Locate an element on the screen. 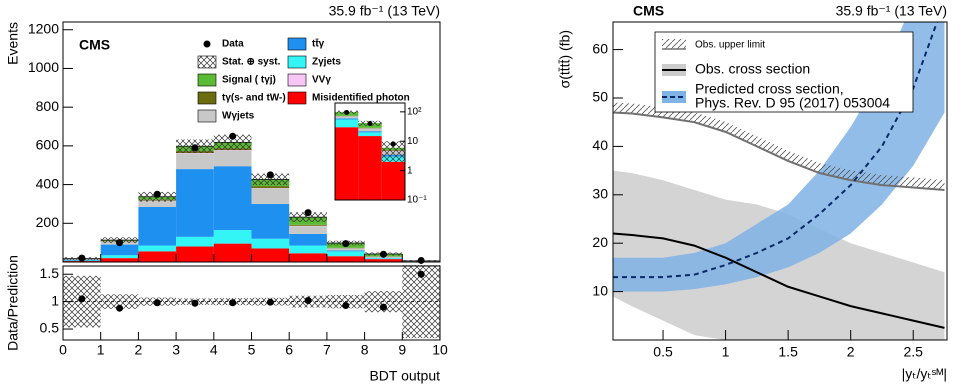  x-tick-label: 0.5 is located at coordinates (663, 352).